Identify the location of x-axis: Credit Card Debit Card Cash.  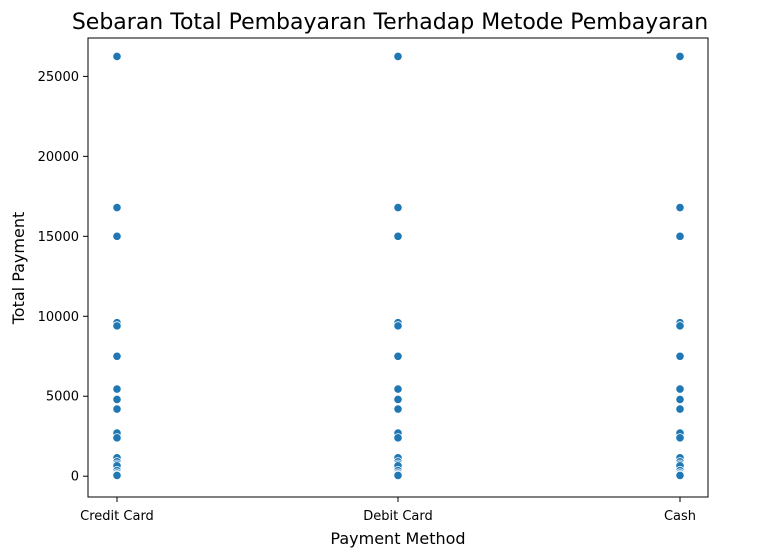
(388, 510).